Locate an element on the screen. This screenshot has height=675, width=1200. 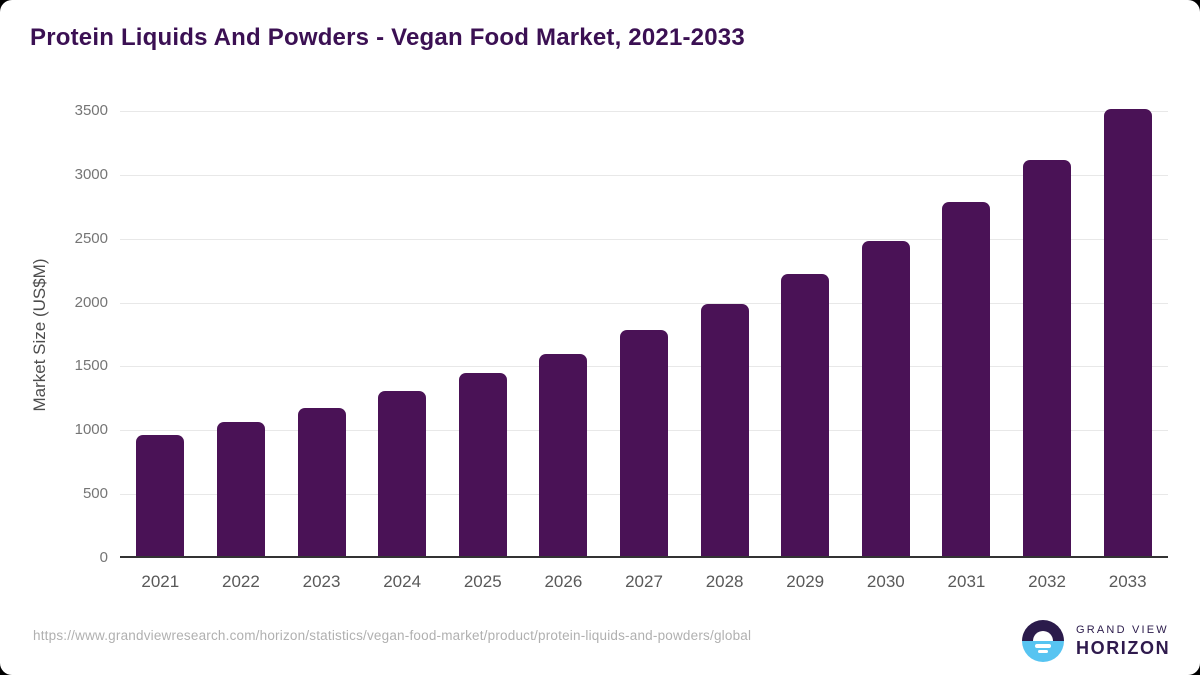
y-tick-label-500: 500 is located at coordinates (95, 494).